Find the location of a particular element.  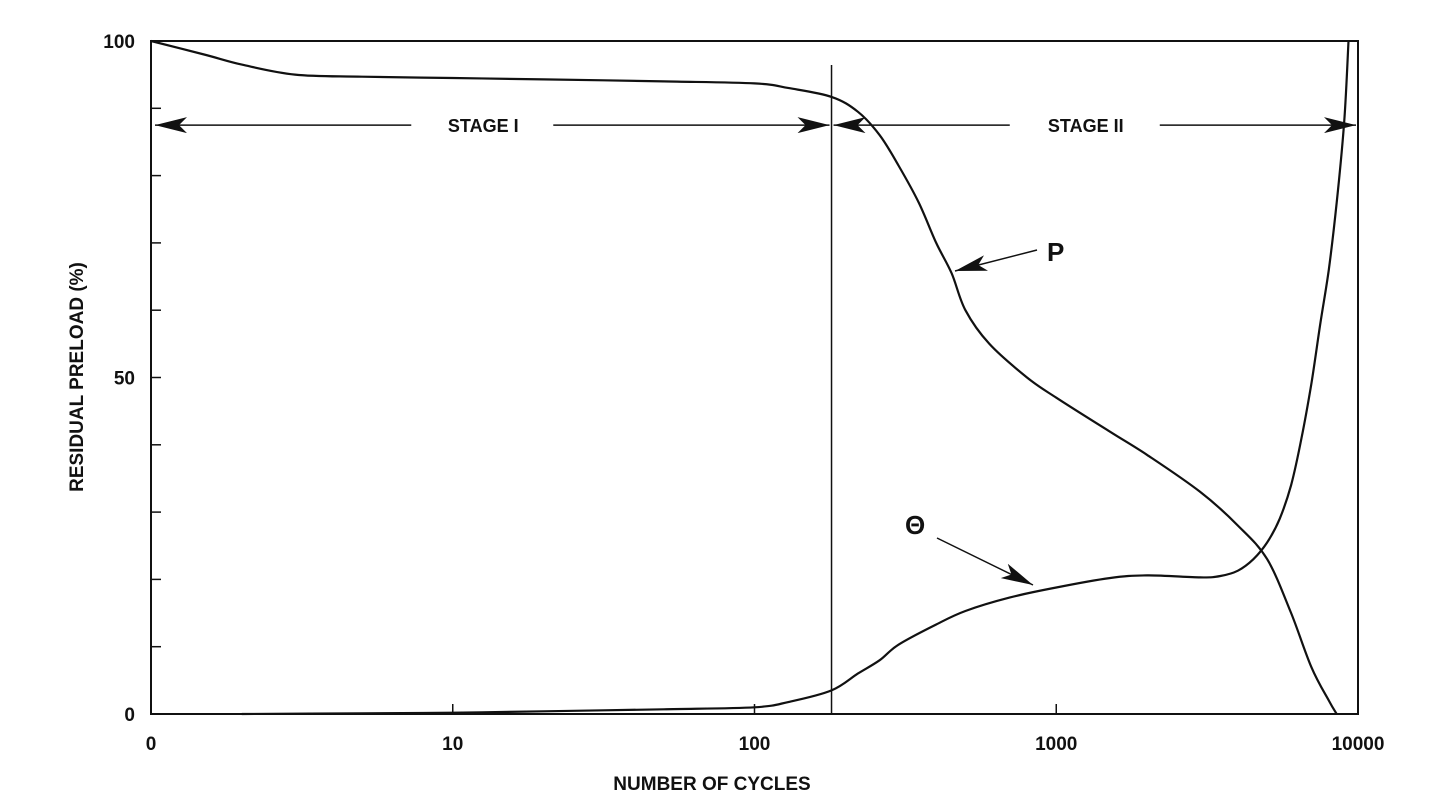

x-axis-label: NUMBER OF CYCLES is located at coordinates (711, 784).